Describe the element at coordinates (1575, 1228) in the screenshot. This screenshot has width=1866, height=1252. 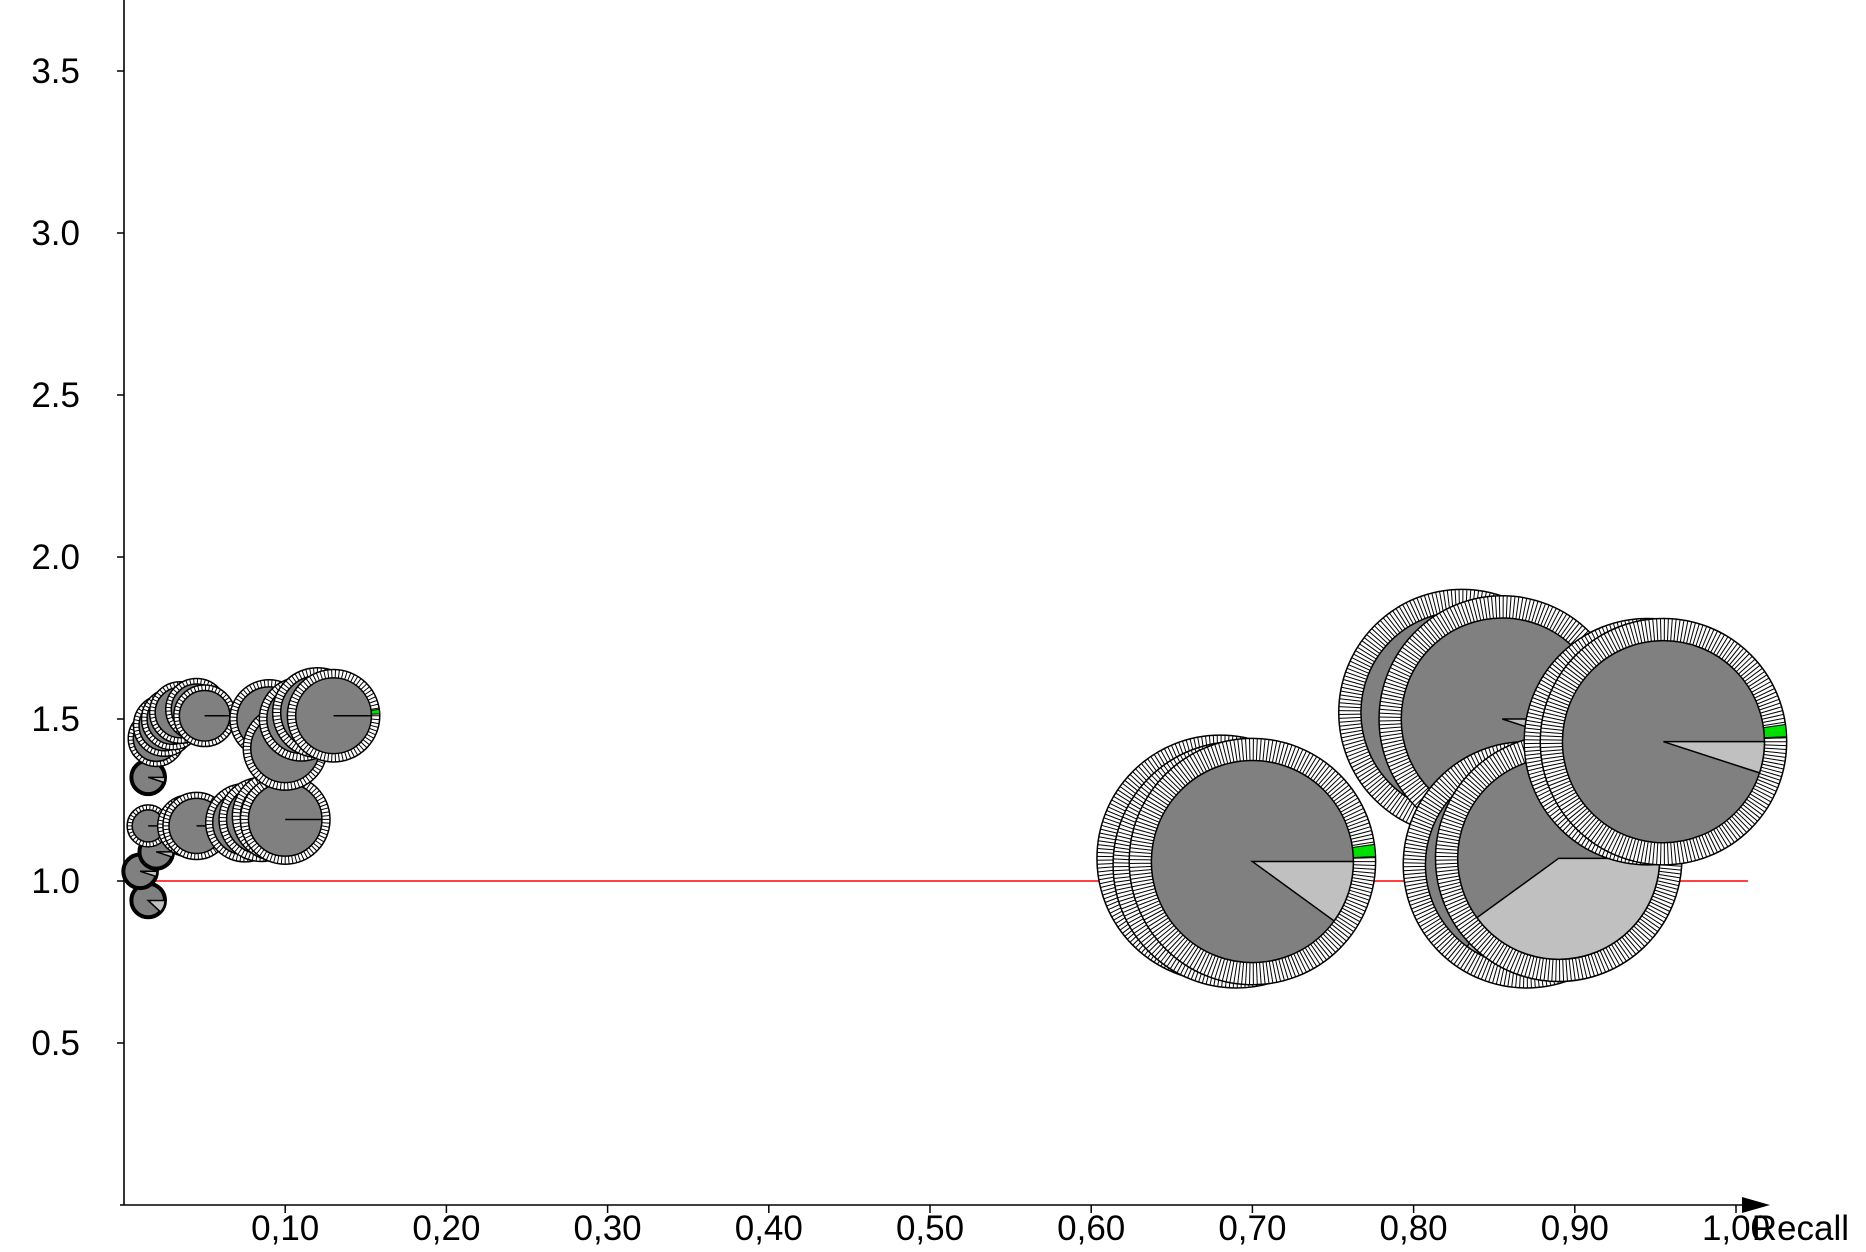
I see `x-tick-label: 0,90` at that location.